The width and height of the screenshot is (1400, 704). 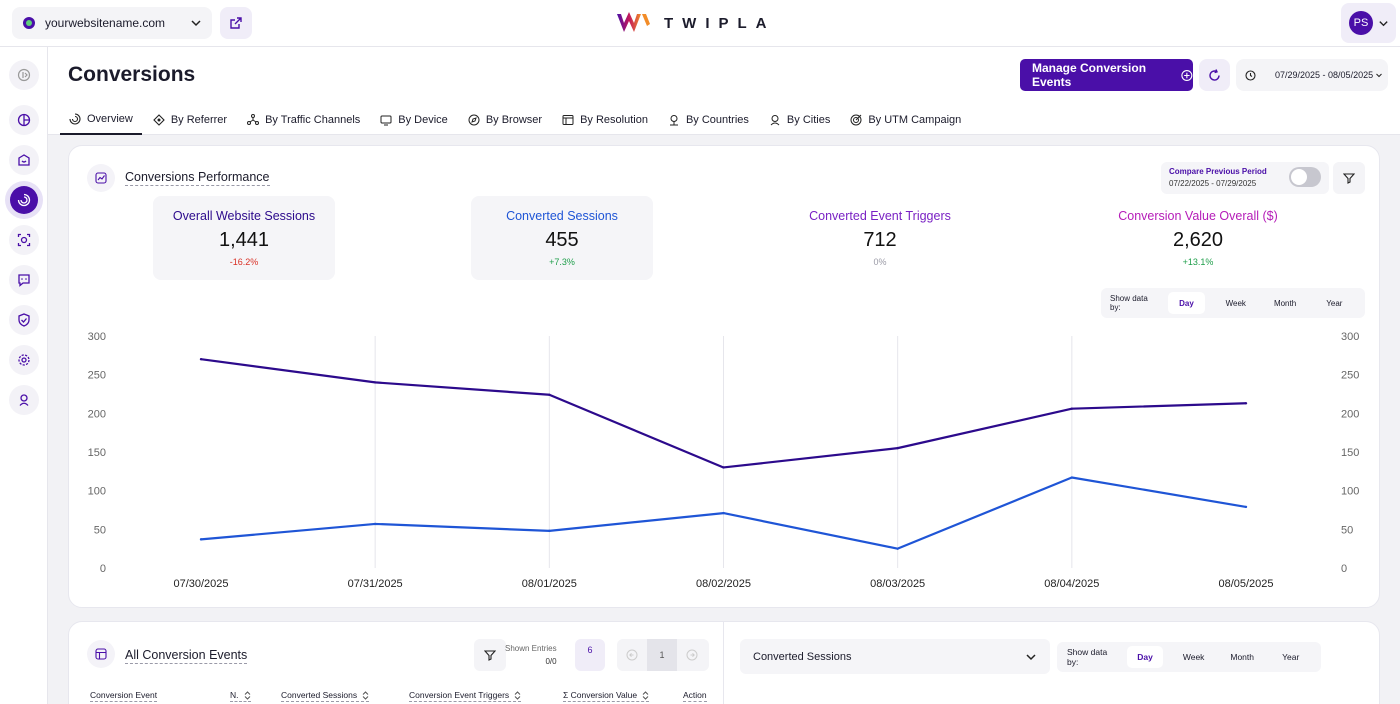 I want to click on tab-overview: Overview, so click(x=101, y=120).